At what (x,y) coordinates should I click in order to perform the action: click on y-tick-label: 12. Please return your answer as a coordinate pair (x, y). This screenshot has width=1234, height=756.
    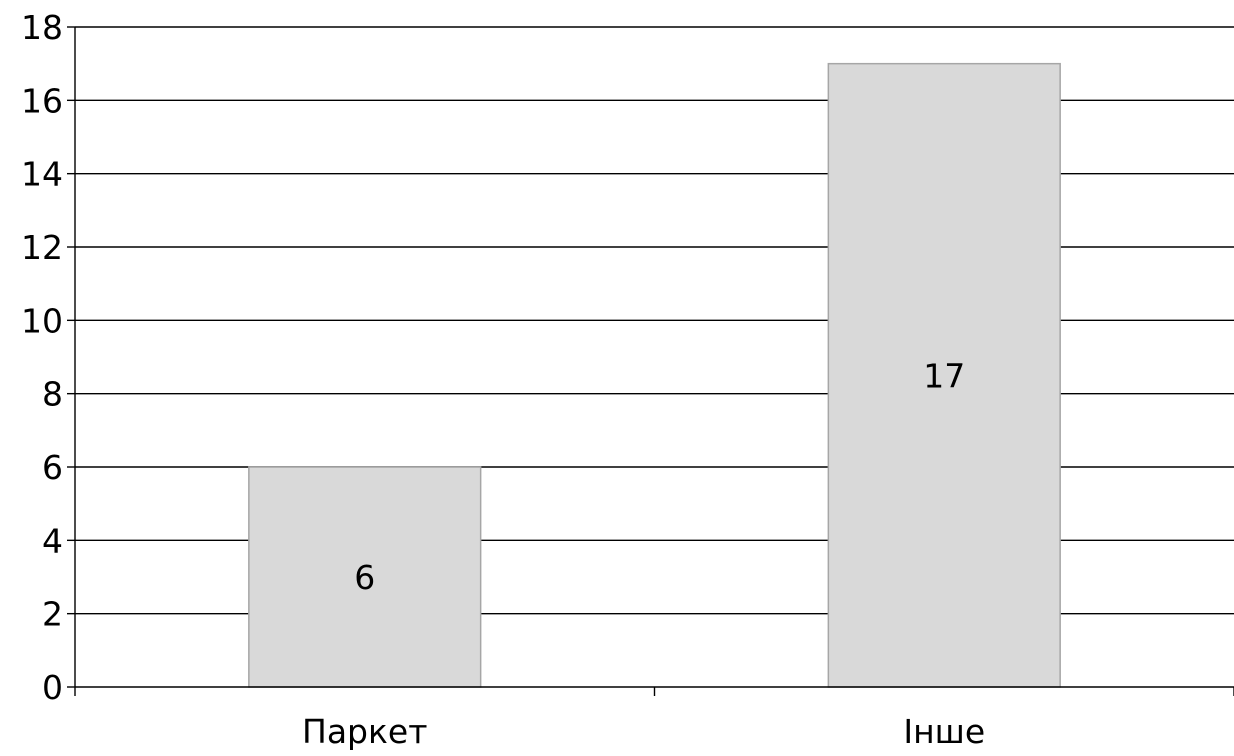
    Looking at the image, I should click on (42, 247).